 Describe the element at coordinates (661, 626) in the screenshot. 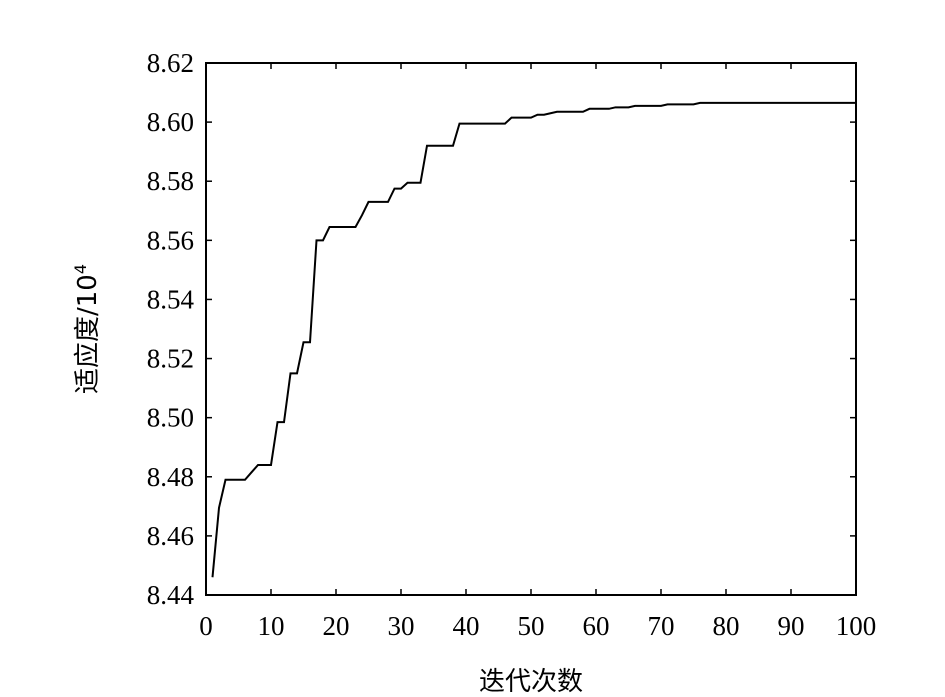

I see `x-tick-label: 70` at that location.